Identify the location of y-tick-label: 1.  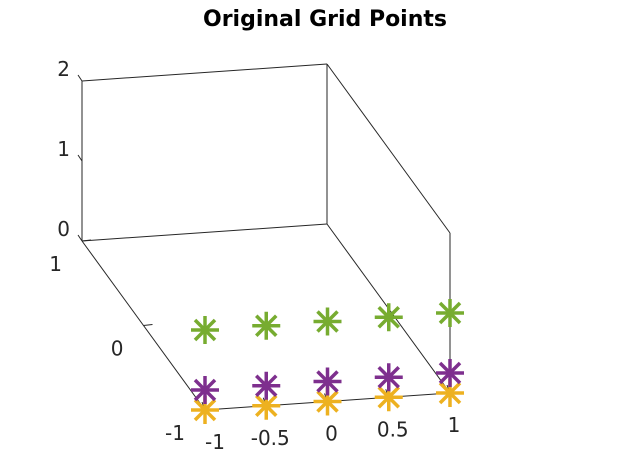
(55, 264).